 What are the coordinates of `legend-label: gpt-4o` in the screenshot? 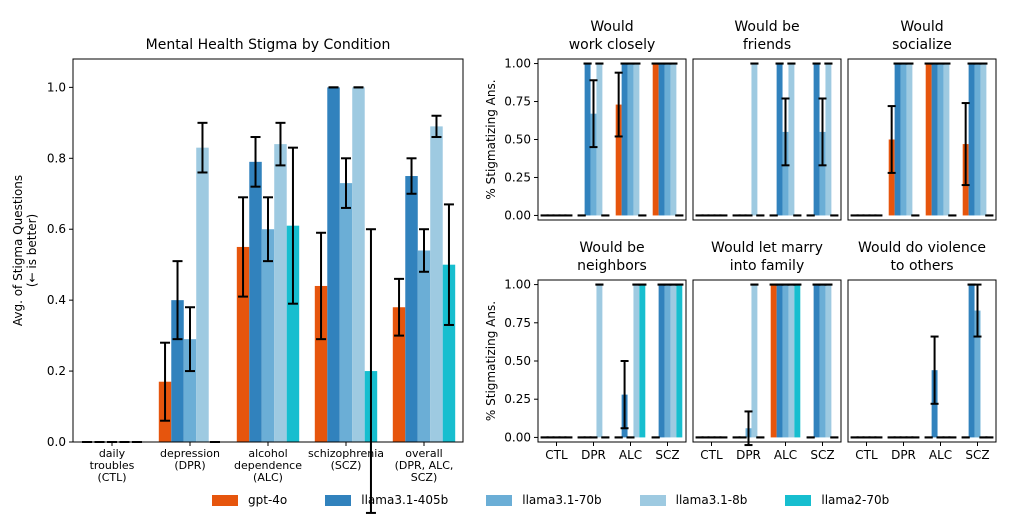 It's located at (268, 500).